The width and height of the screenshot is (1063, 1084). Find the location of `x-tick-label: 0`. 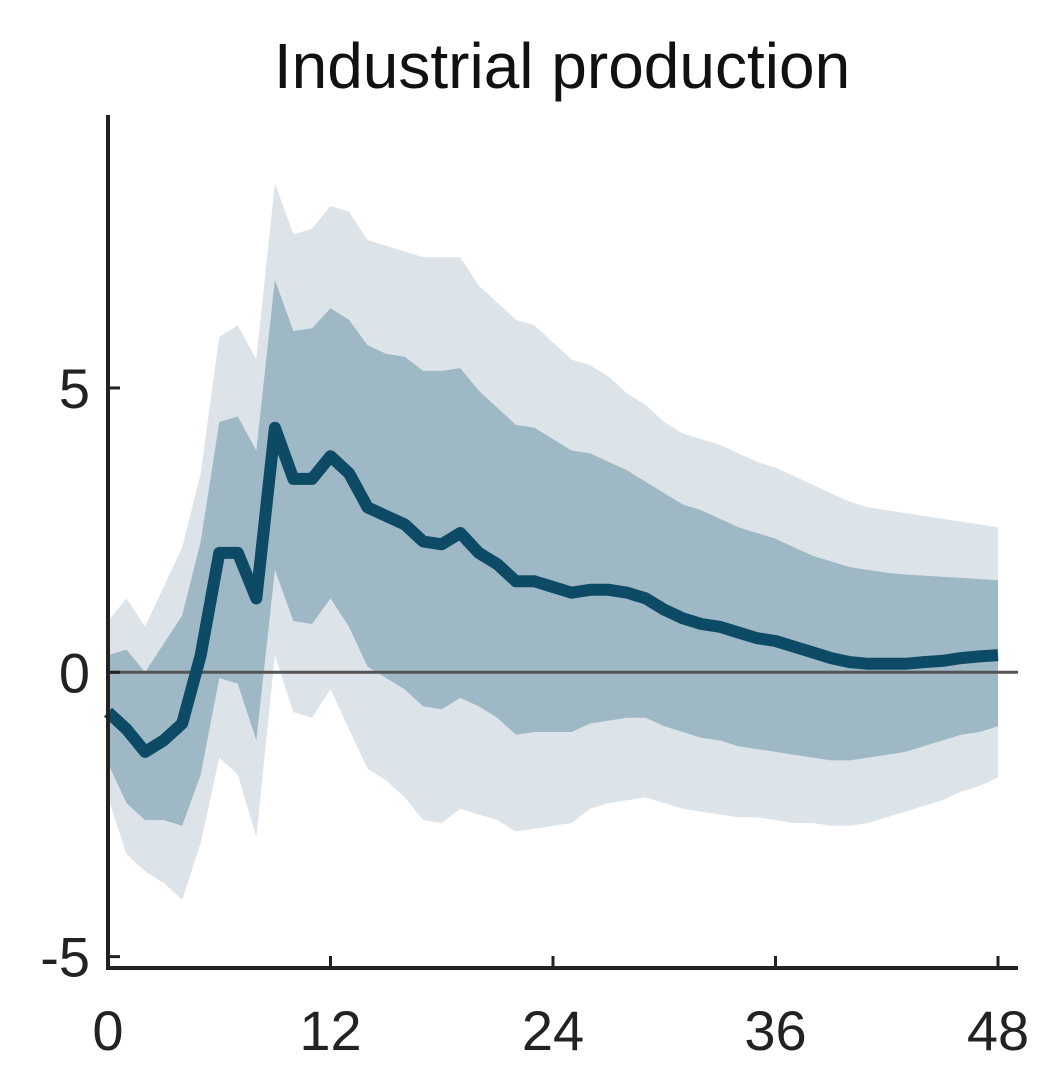

x-tick-label: 0 is located at coordinates (107, 1030).